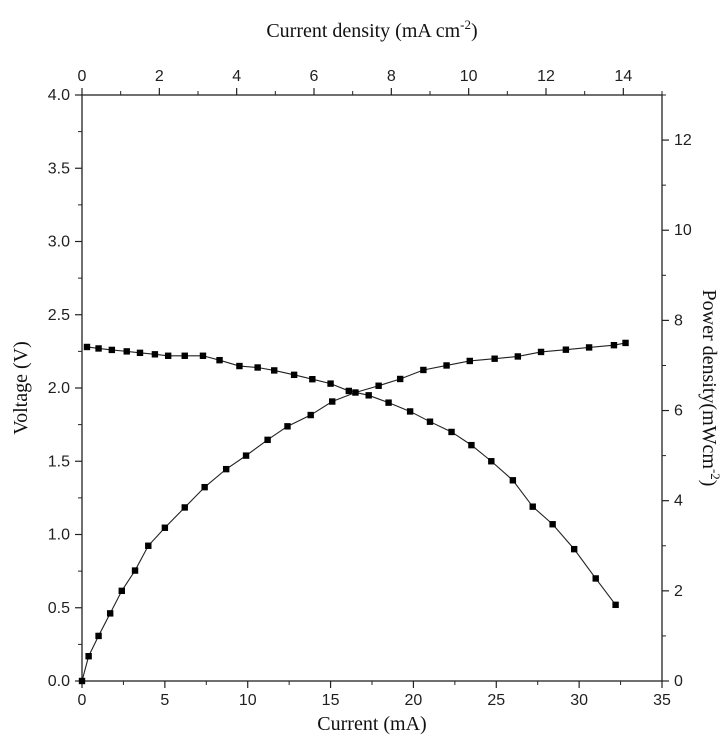 The width and height of the screenshot is (720, 740). I want to click on left-y-tick-label: 2.0, so click(59, 388).